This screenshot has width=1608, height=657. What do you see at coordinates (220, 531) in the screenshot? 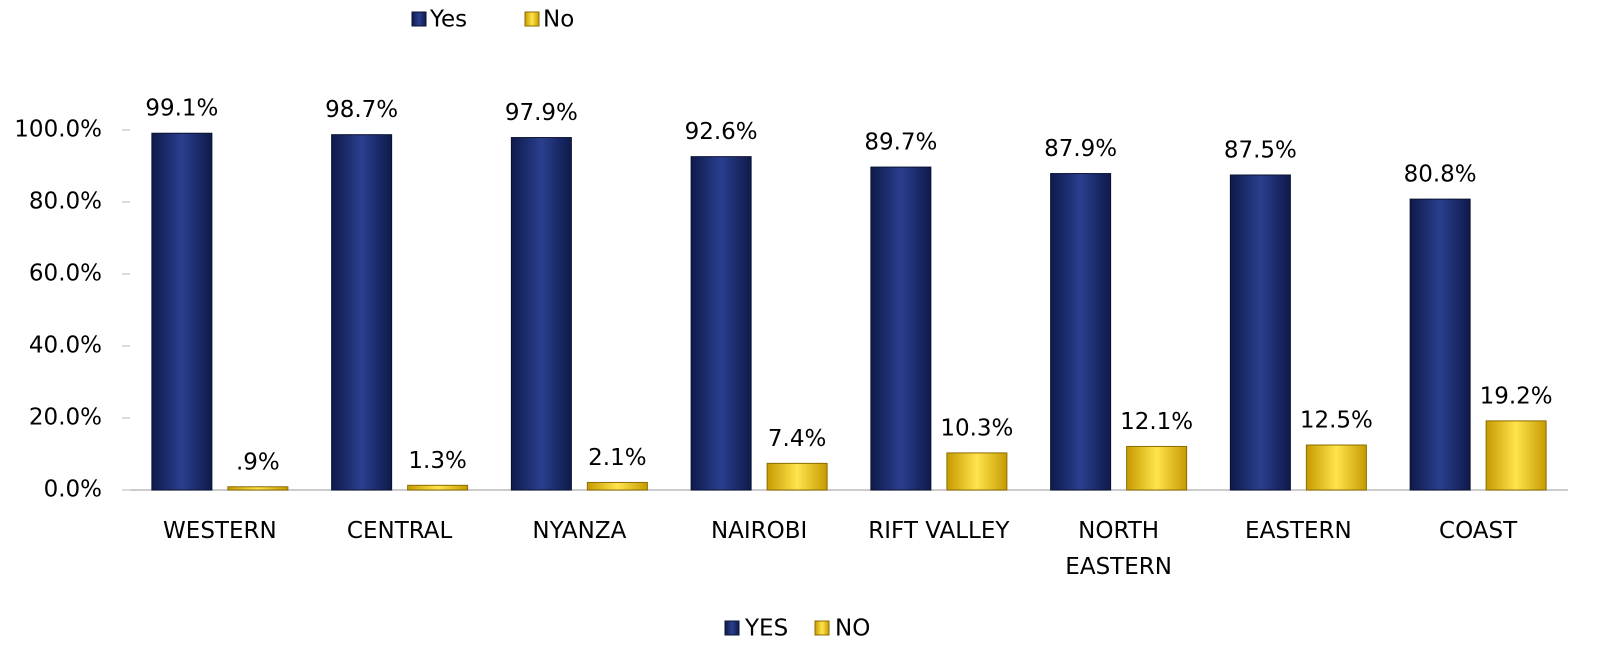
I see `x-tick-label: WESTERN` at bounding box center [220, 531].